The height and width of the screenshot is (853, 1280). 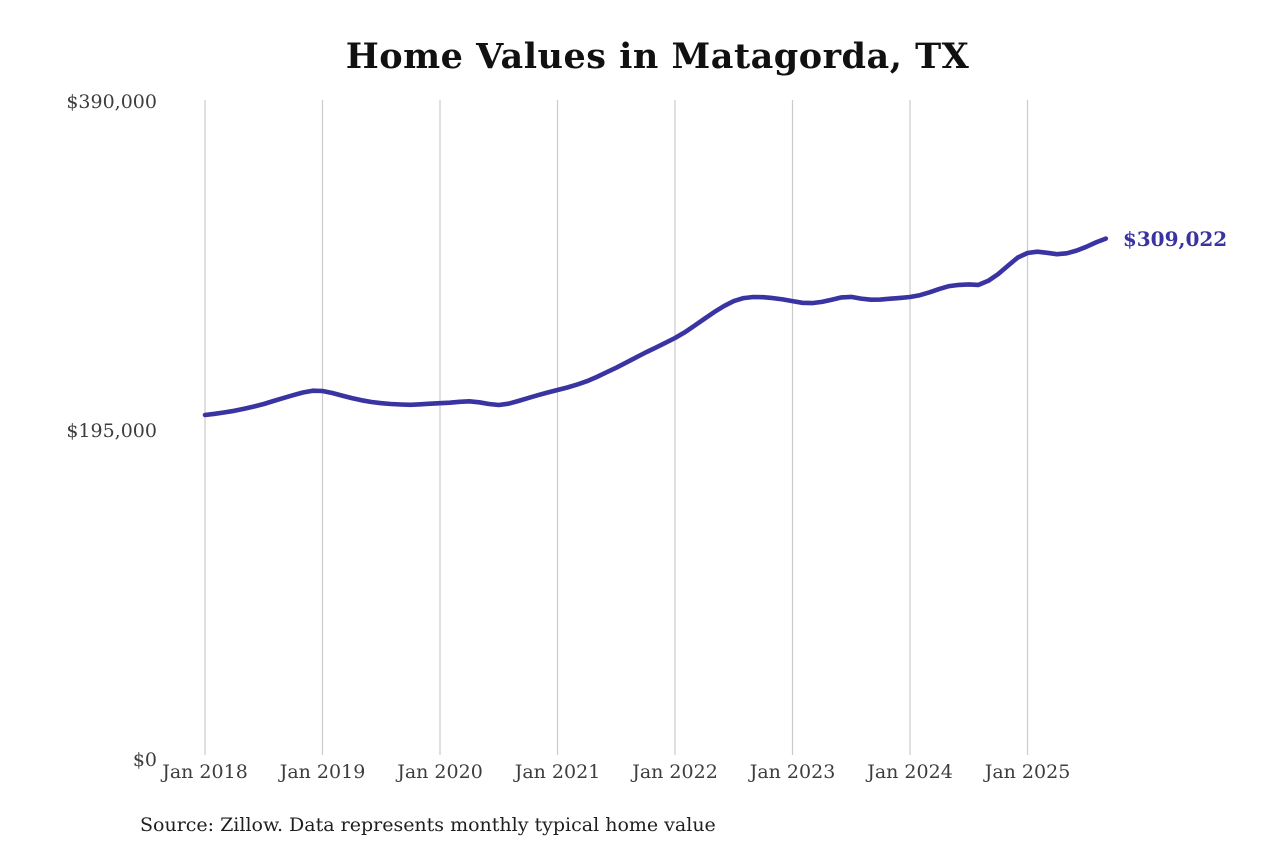 I want to click on latest-value-label: $309,022, so click(x=1175, y=238).